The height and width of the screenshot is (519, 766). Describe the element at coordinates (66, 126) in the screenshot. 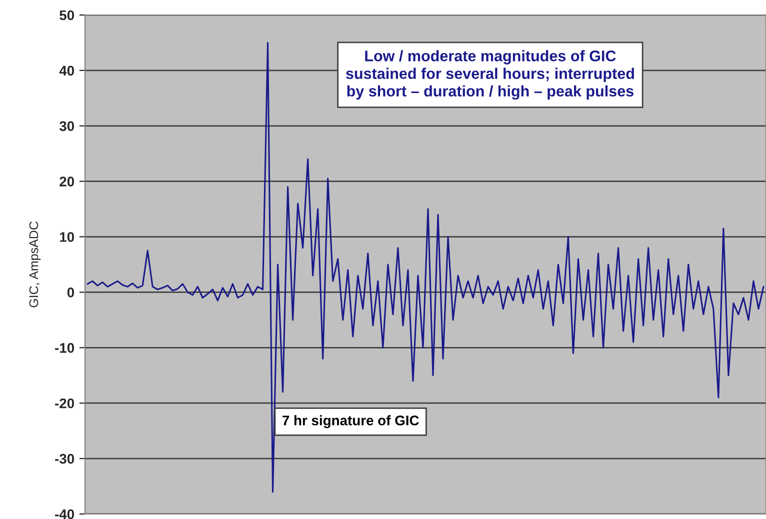

I see `y-tick-label: 30` at that location.